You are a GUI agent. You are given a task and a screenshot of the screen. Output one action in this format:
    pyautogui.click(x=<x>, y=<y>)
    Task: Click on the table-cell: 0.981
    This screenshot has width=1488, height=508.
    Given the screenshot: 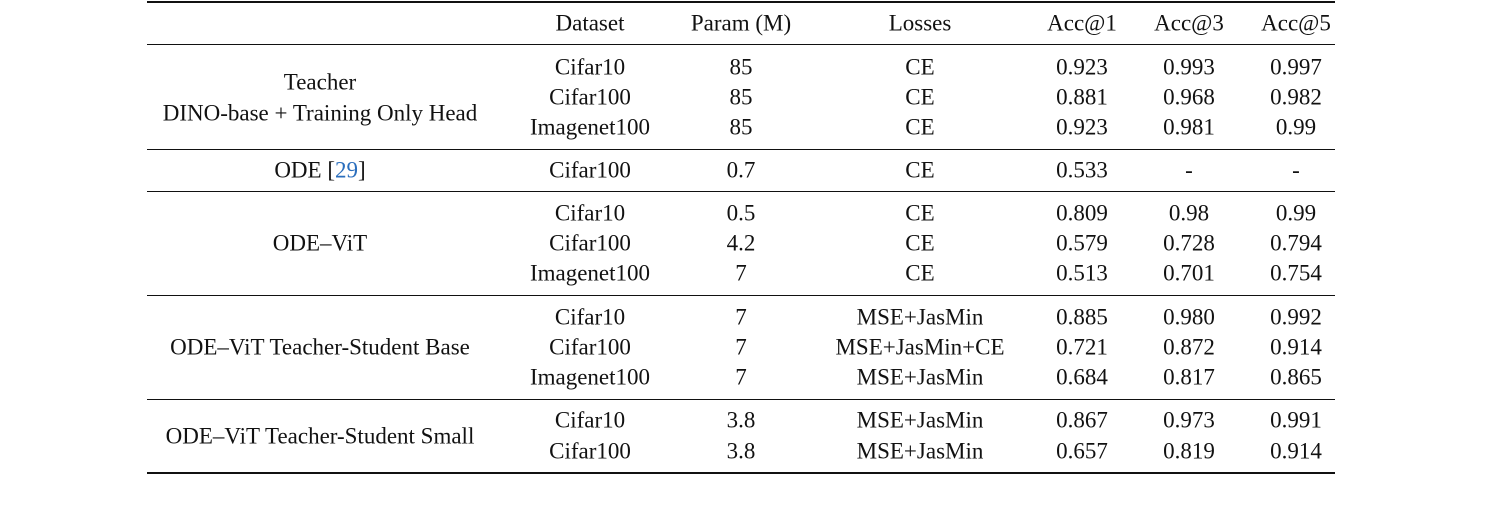 What is the action you would take?
    pyautogui.click(x=1189, y=127)
    